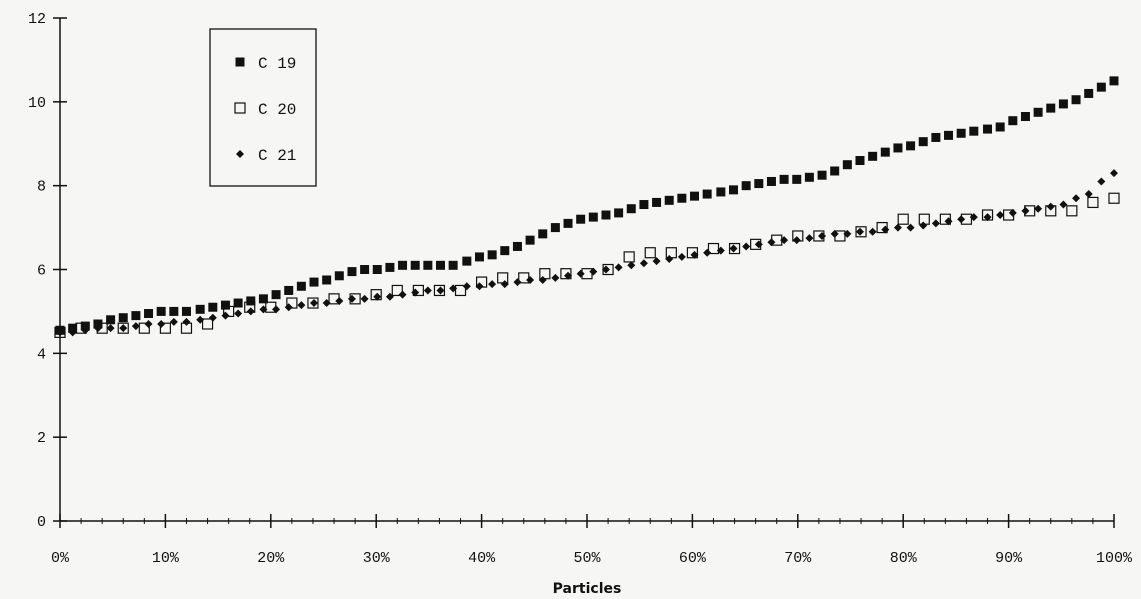 The height and width of the screenshot is (599, 1141). What do you see at coordinates (41, 354) in the screenshot?
I see `y-tick-label: 4` at bounding box center [41, 354].